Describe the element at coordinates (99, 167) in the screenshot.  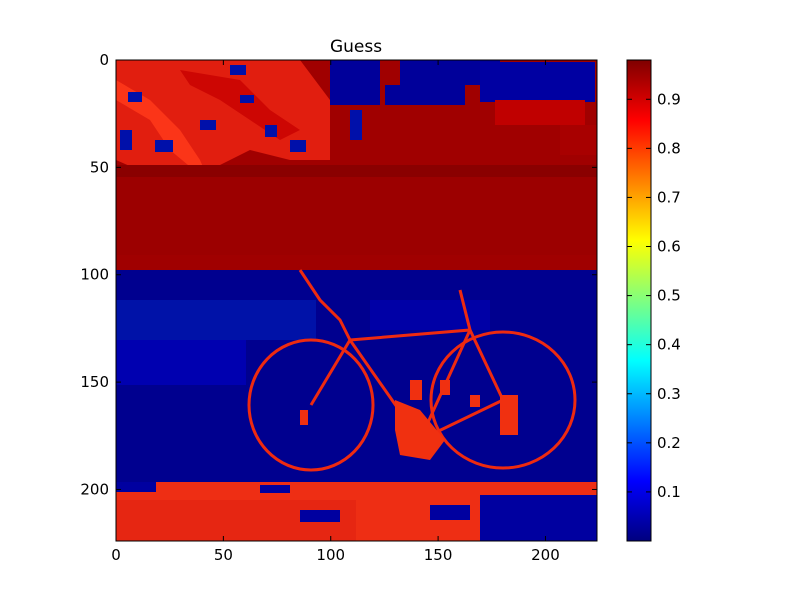
I see `y-tick-label: 50` at that location.